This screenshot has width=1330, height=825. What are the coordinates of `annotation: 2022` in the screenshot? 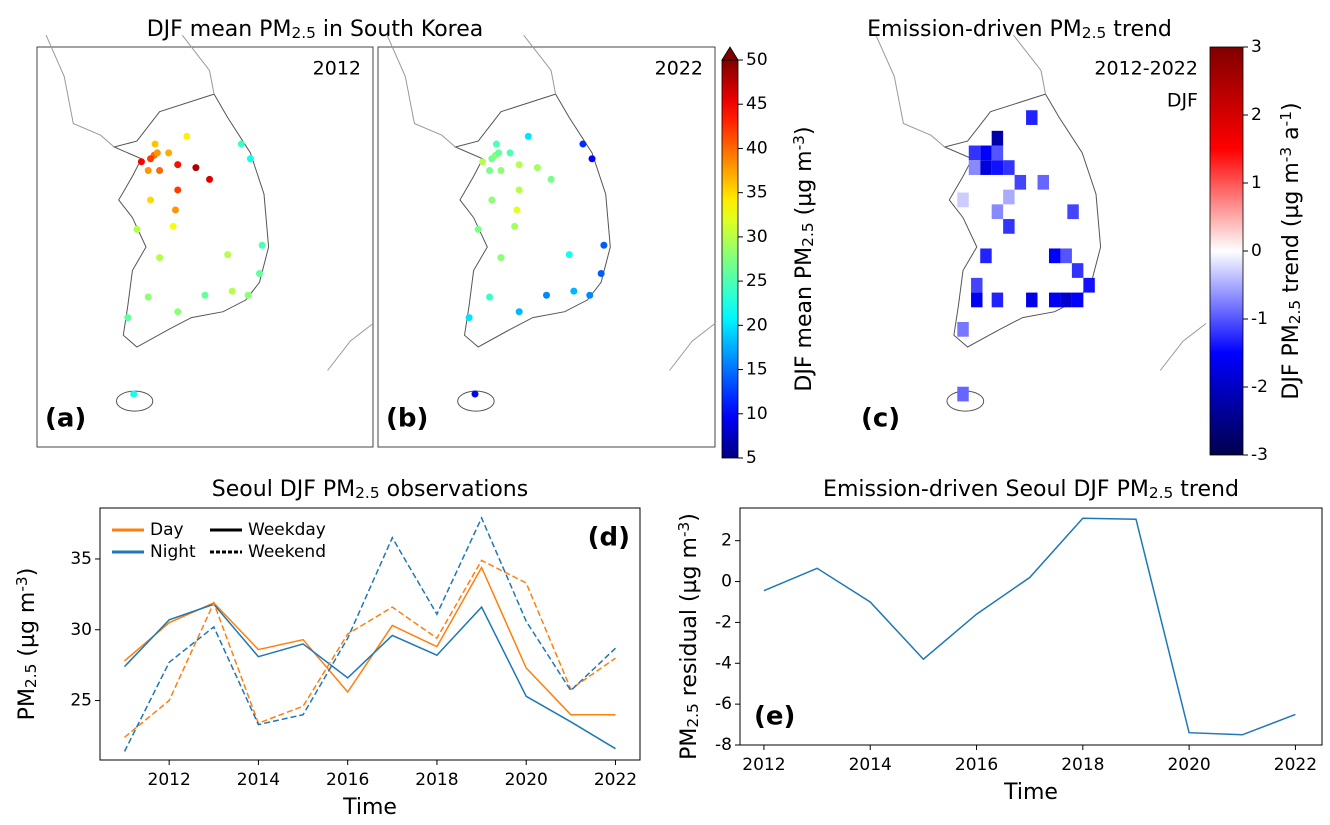 It's located at (679, 69).